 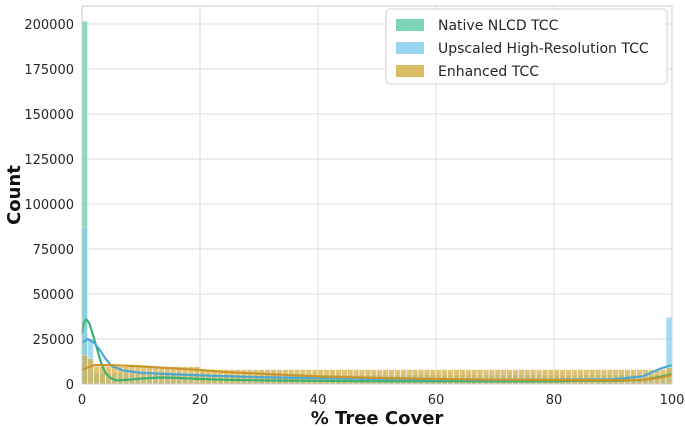 What do you see at coordinates (318, 400) in the screenshot?
I see `x-tick-label: 40` at bounding box center [318, 400].